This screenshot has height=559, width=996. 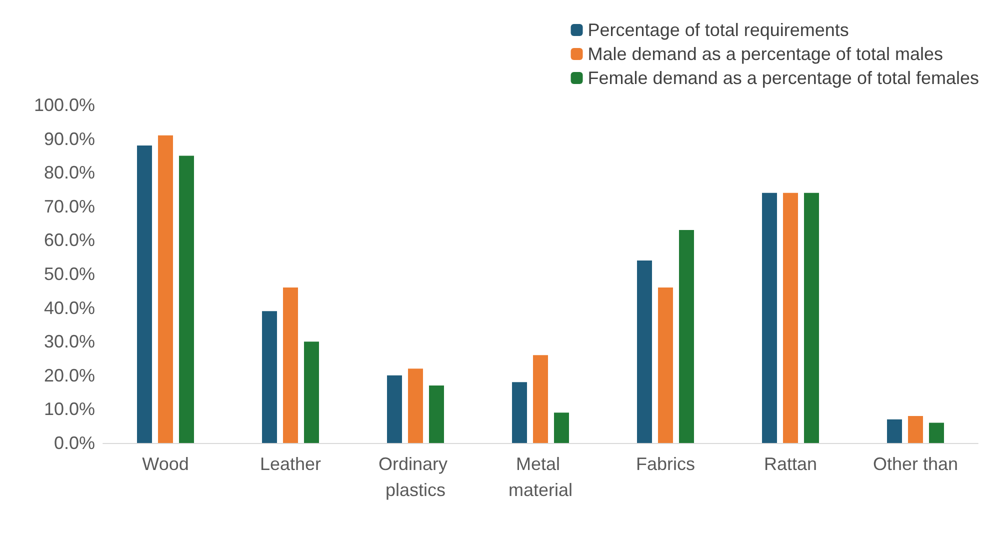 What do you see at coordinates (165, 464) in the screenshot?
I see `x-tick-label: Wood` at bounding box center [165, 464].